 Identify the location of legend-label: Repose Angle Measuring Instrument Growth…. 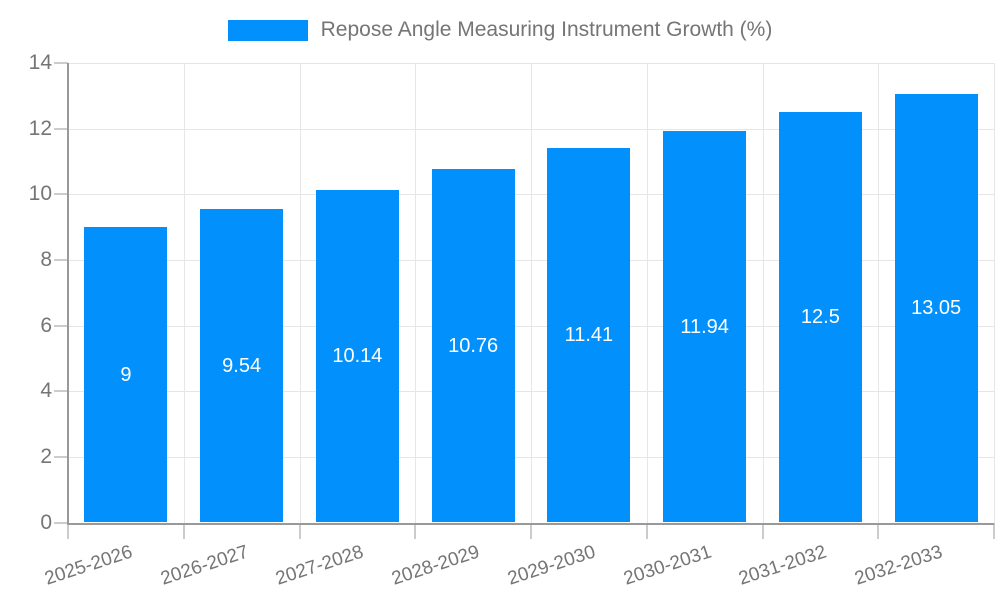
(546, 29).